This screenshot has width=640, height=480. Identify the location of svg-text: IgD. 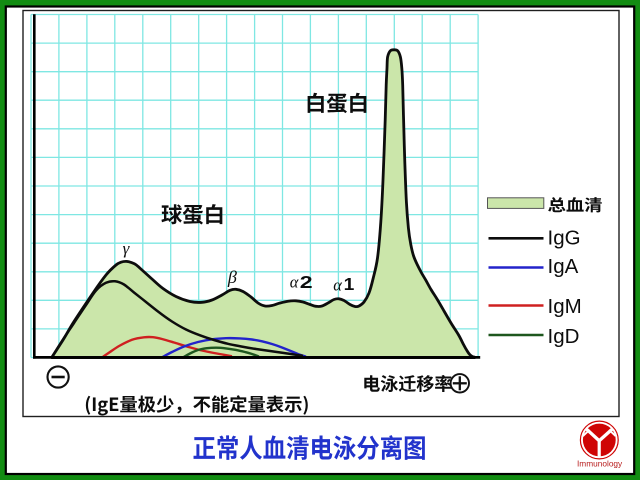
(564, 336).